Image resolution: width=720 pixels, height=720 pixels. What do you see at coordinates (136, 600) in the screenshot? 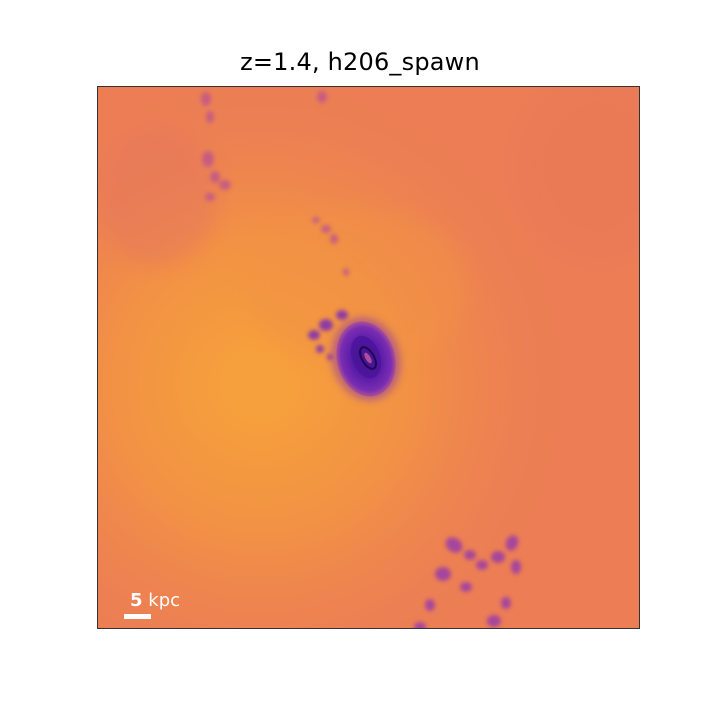
I see `scale-bar-value: 5` at bounding box center [136, 600].